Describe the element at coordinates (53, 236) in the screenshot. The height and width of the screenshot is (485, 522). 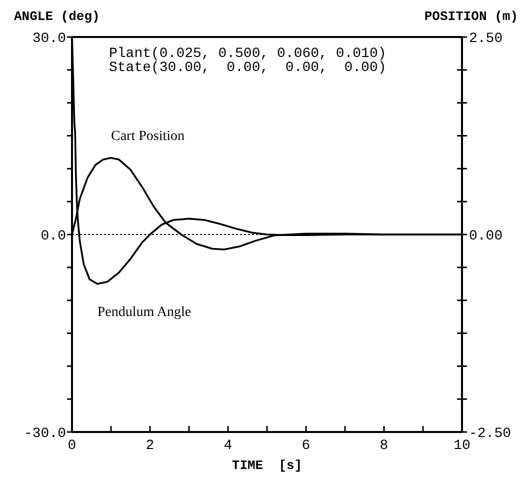
I see `y-tick-label: 0.0` at that location.